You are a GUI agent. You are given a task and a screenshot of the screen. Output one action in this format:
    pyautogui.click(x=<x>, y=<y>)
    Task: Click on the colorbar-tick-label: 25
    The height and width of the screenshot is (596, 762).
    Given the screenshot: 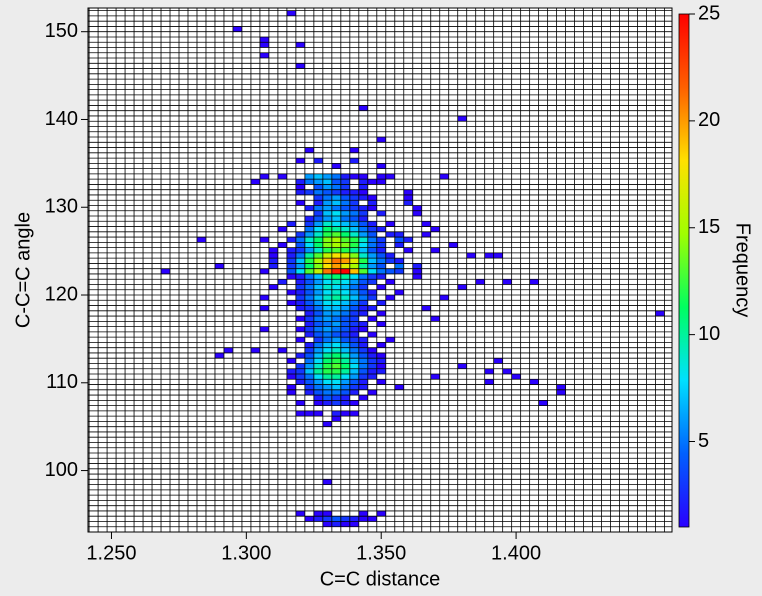 What is the action you would take?
    pyautogui.click(x=709, y=13)
    